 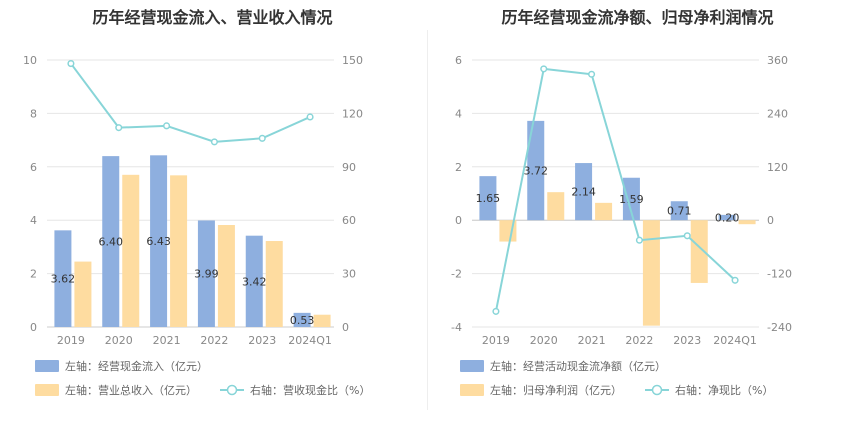 I want to click on bar-data-label: 1.65, so click(x=488, y=198).